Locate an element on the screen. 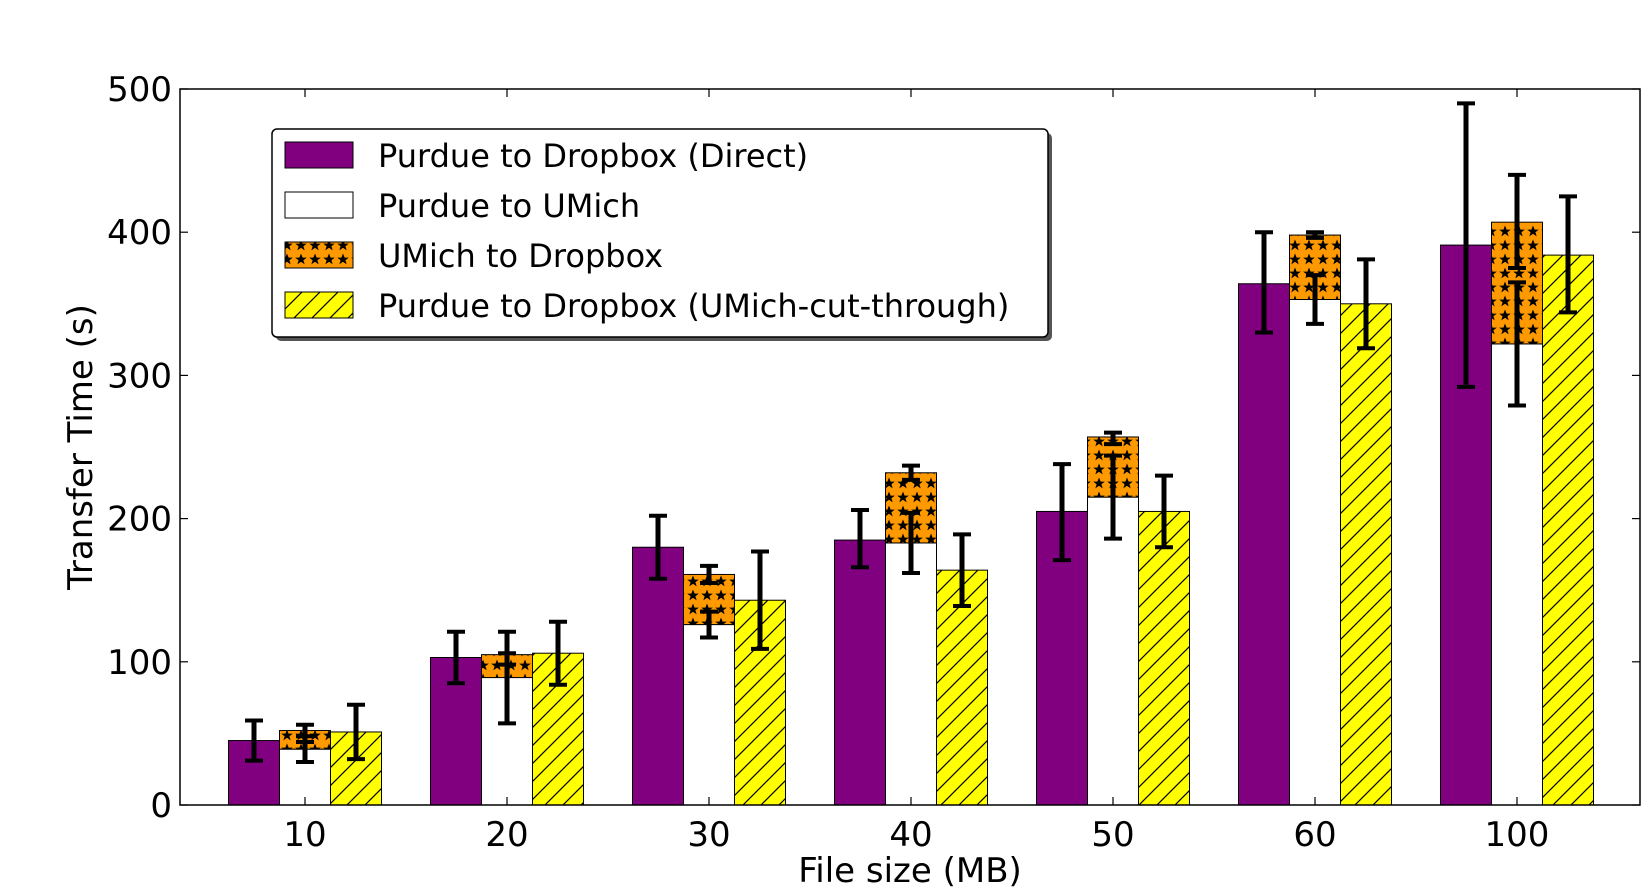 This screenshot has width=1650, height=891. x-tick-label-50: 50 is located at coordinates (1112, 835).